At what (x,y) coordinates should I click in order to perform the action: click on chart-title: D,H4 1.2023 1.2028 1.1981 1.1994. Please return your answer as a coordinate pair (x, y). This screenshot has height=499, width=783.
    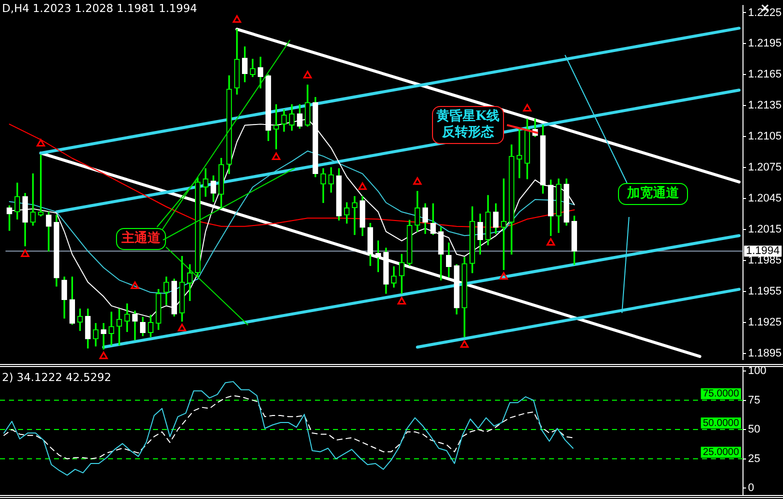
    Looking at the image, I should click on (100, 8).